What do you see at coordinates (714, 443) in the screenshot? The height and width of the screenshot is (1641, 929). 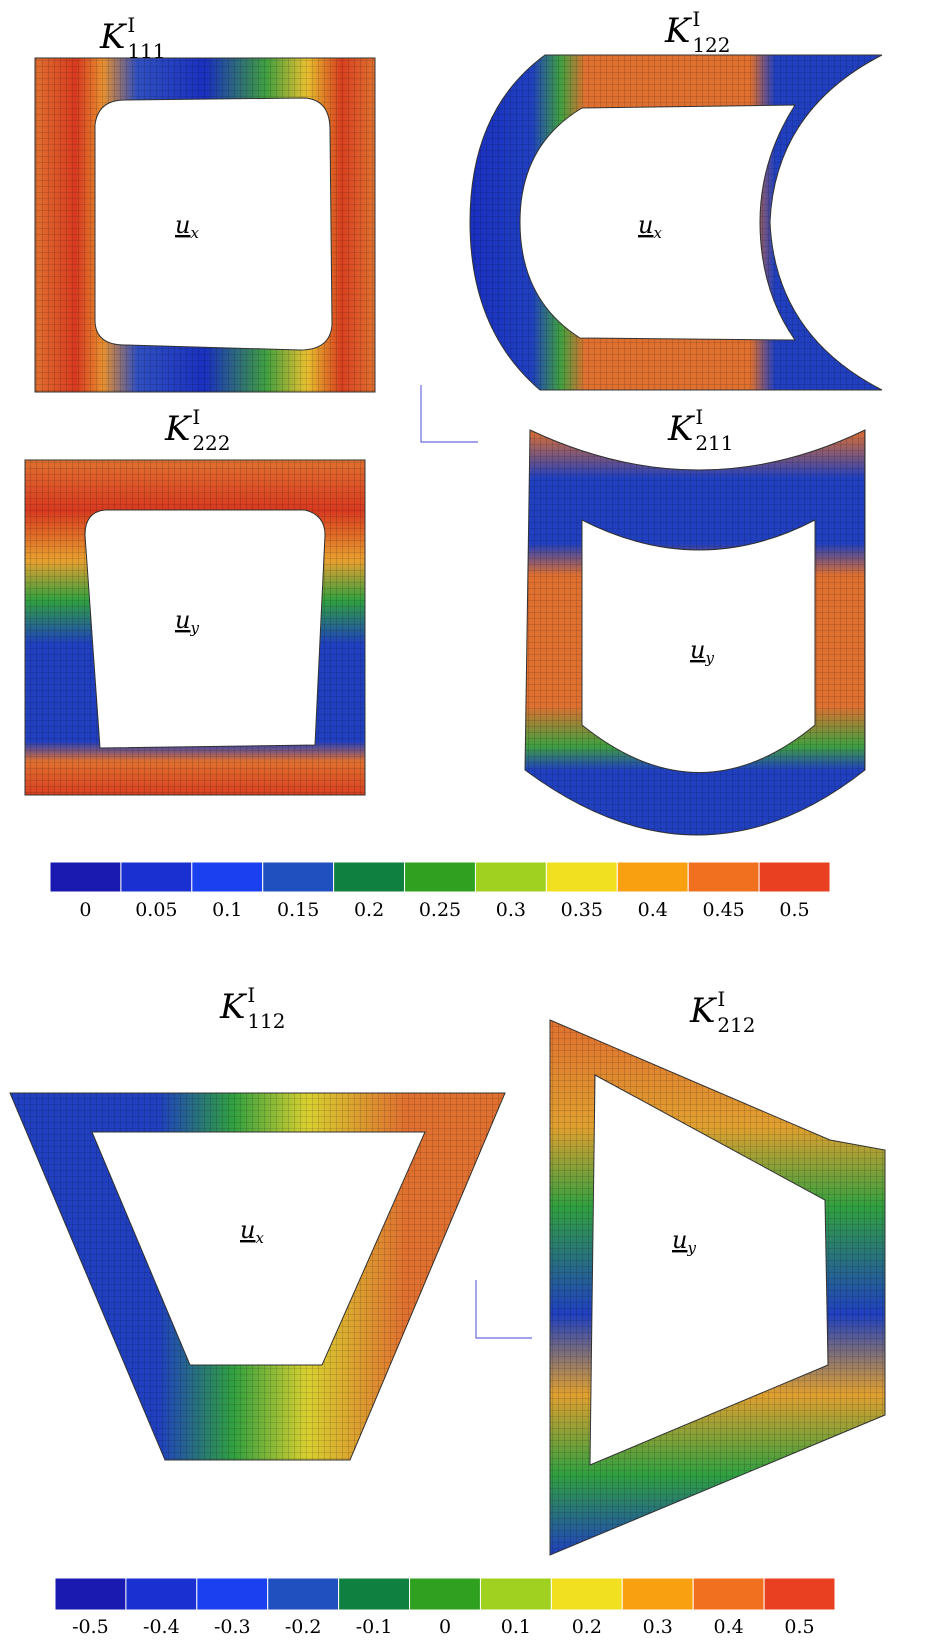 I see `title-sub: 211` at bounding box center [714, 443].